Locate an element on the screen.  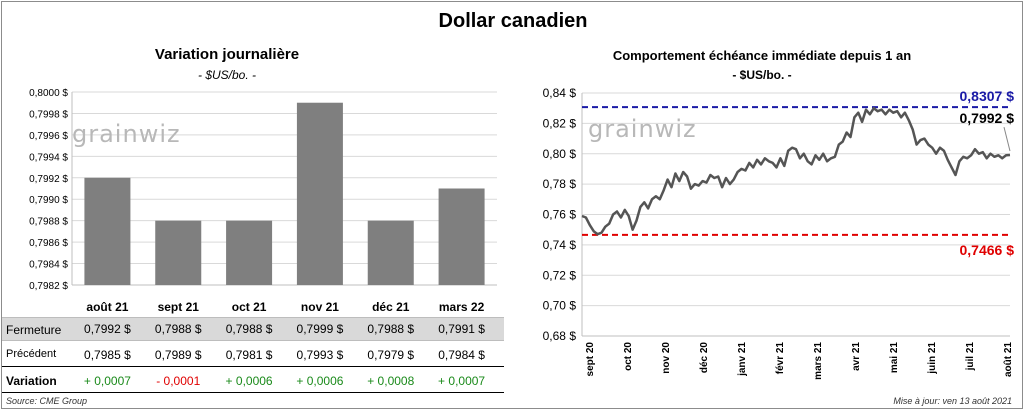
right-x-tick-label: mai 21 is located at coordinates (894, 358).